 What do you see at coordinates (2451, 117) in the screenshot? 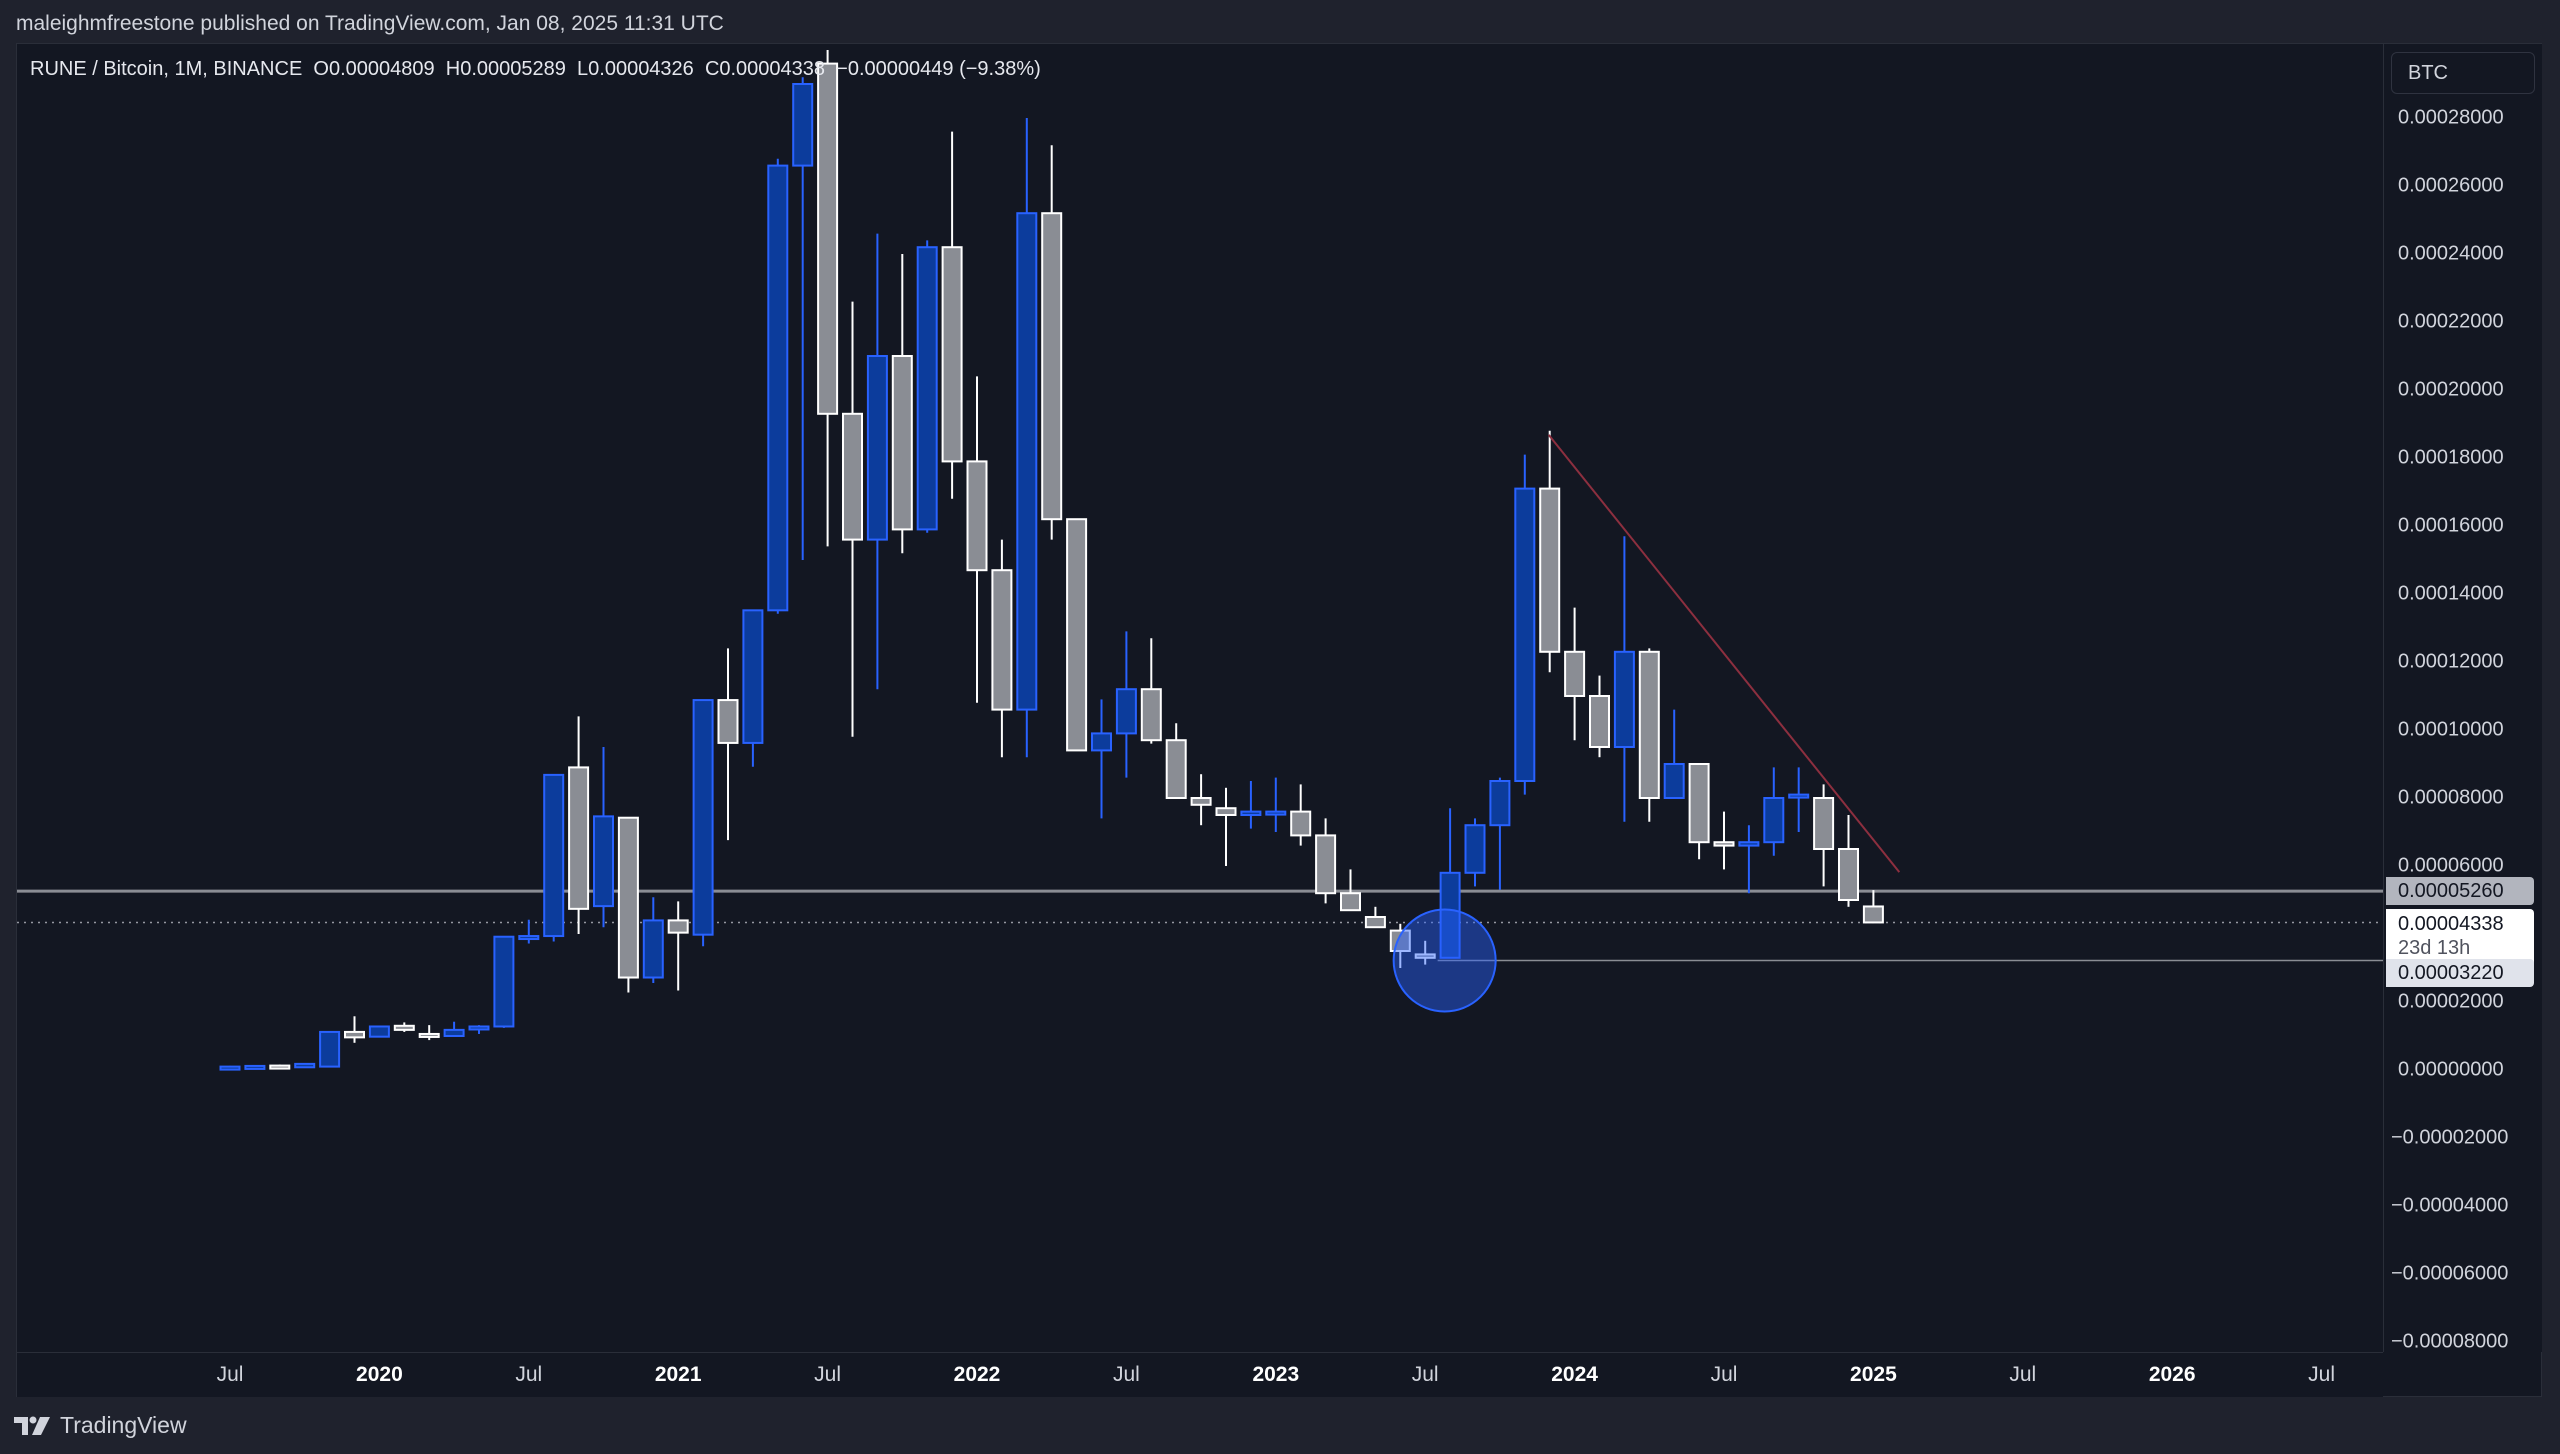
I see `price-tick: 0.00028000` at bounding box center [2451, 117].